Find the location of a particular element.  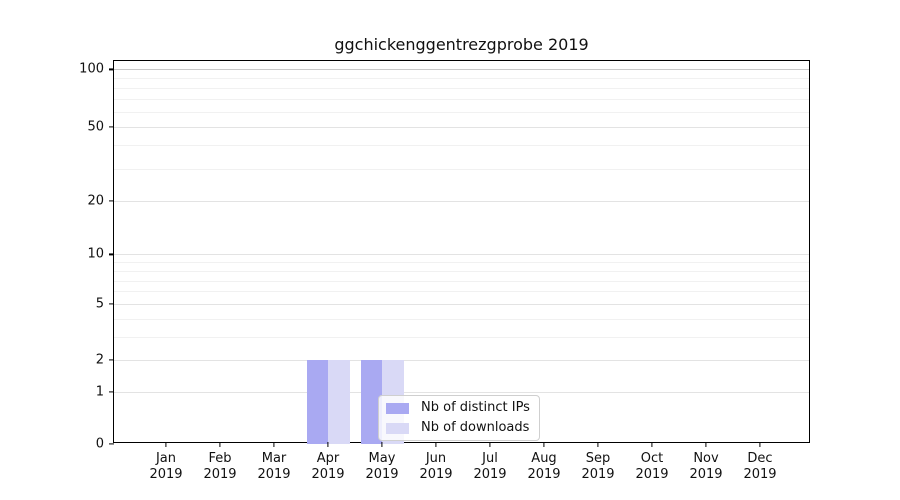

x-tick-aug is located at coordinates (544, 444).